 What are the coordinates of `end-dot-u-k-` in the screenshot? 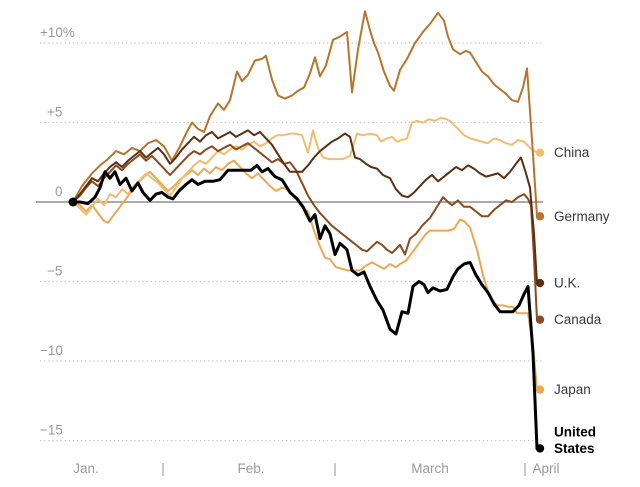 It's located at (540, 283).